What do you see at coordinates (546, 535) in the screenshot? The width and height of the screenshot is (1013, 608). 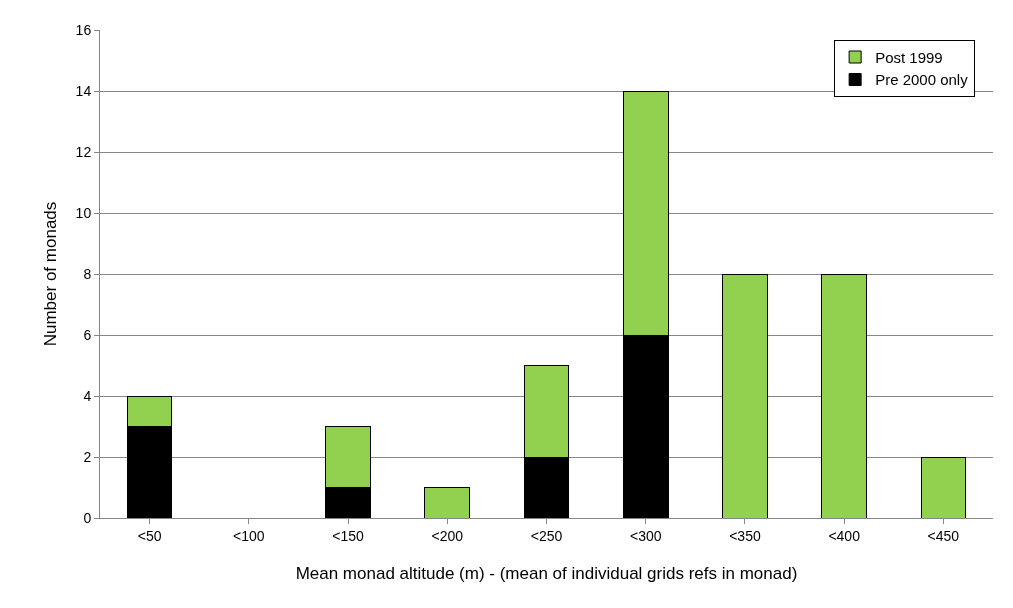 I see `x-tick-label: <250` at bounding box center [546, 535].